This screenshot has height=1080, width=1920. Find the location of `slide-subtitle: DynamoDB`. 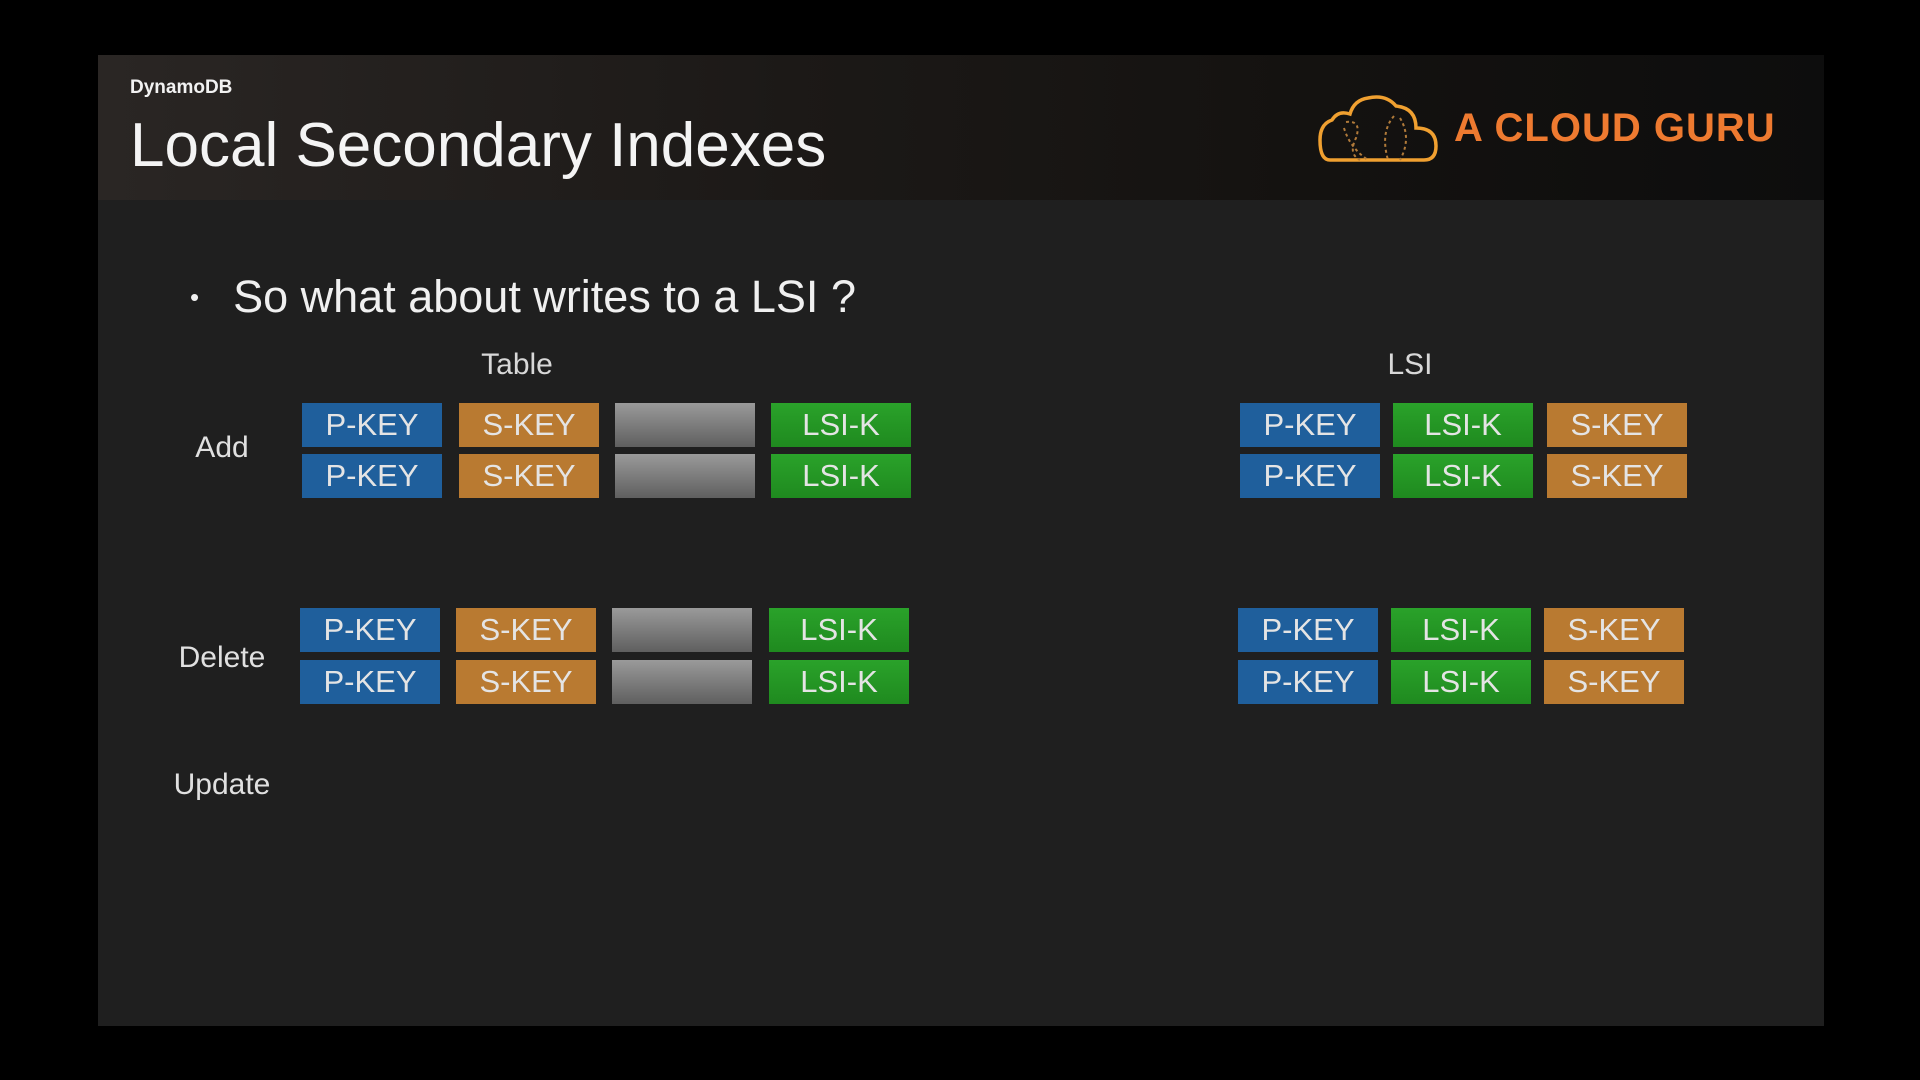

slide-subtitle: DynamoDB is located at coordinates (181, 87).